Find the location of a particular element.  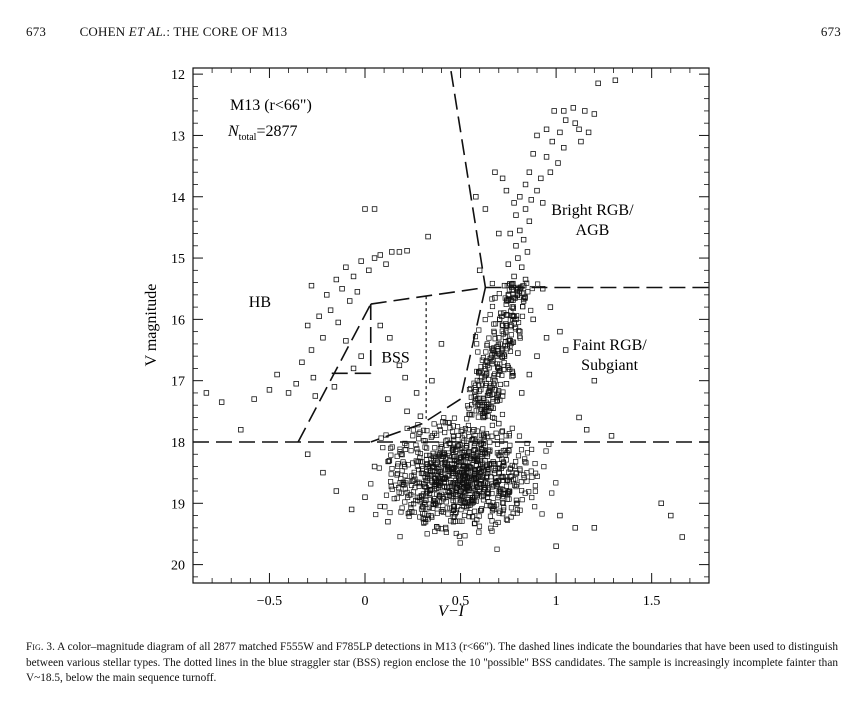

caption-label: Fig. 3. is located at coordinates (40, 647).